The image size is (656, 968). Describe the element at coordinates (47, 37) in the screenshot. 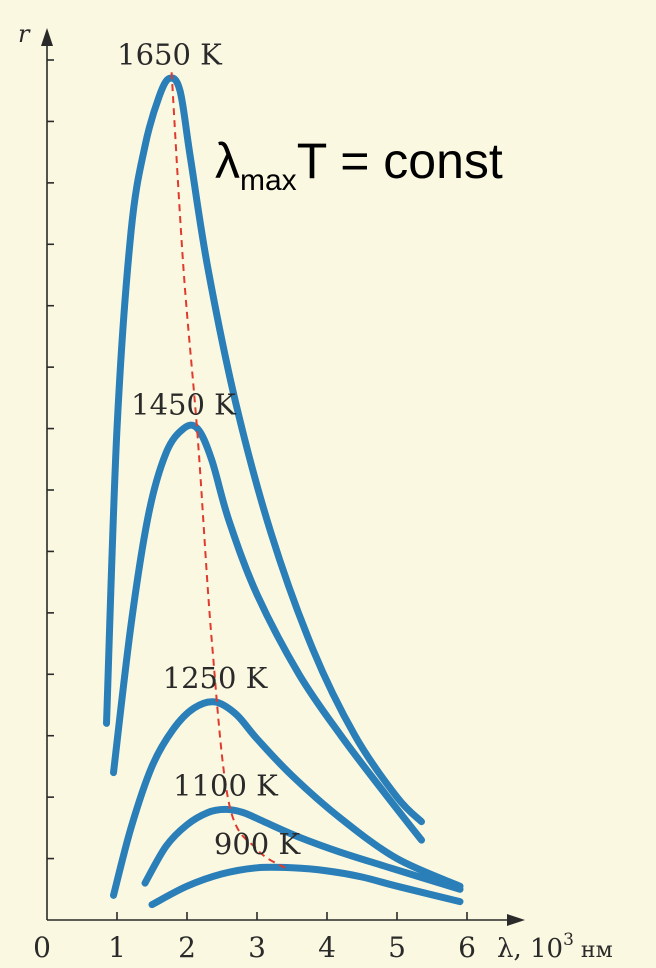

I see `y-axis-arrow` at that location.